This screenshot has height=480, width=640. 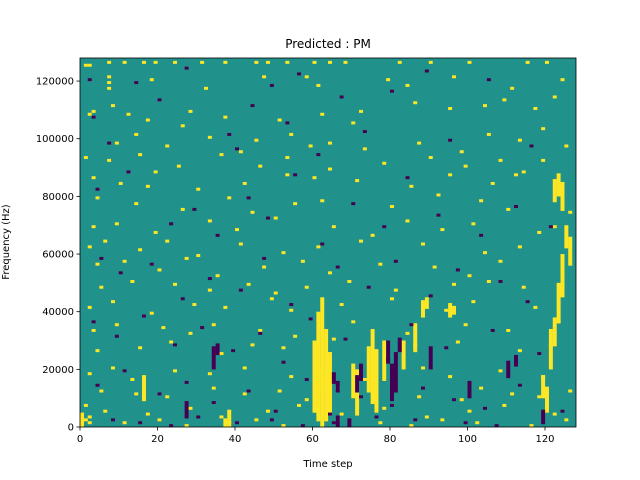 What do you see at coordinates (544, 439) in the screenshot?
I see `x-tick-label: 120` at bounding box center [544, 439].